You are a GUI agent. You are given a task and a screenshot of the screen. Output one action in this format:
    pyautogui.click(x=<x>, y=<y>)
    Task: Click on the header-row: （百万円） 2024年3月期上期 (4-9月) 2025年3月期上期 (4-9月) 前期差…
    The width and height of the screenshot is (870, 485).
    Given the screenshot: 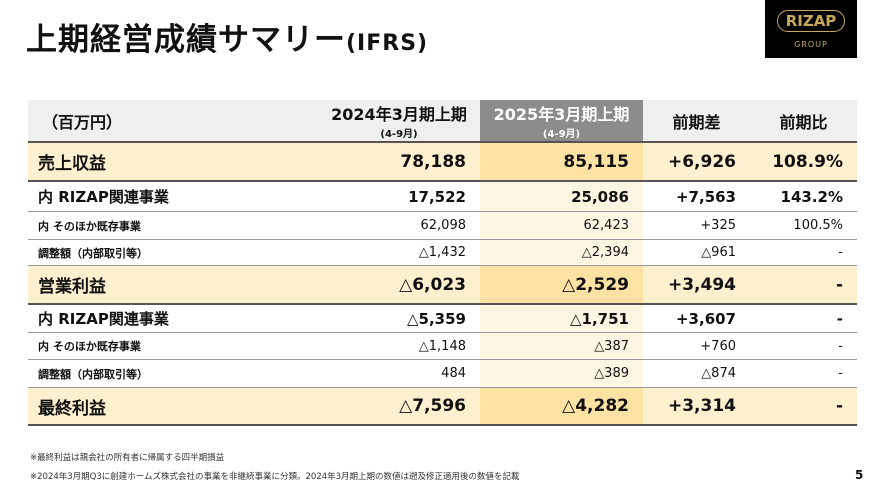 What is the action you would take?
    pyautogui.click(x=442, y=121)
    